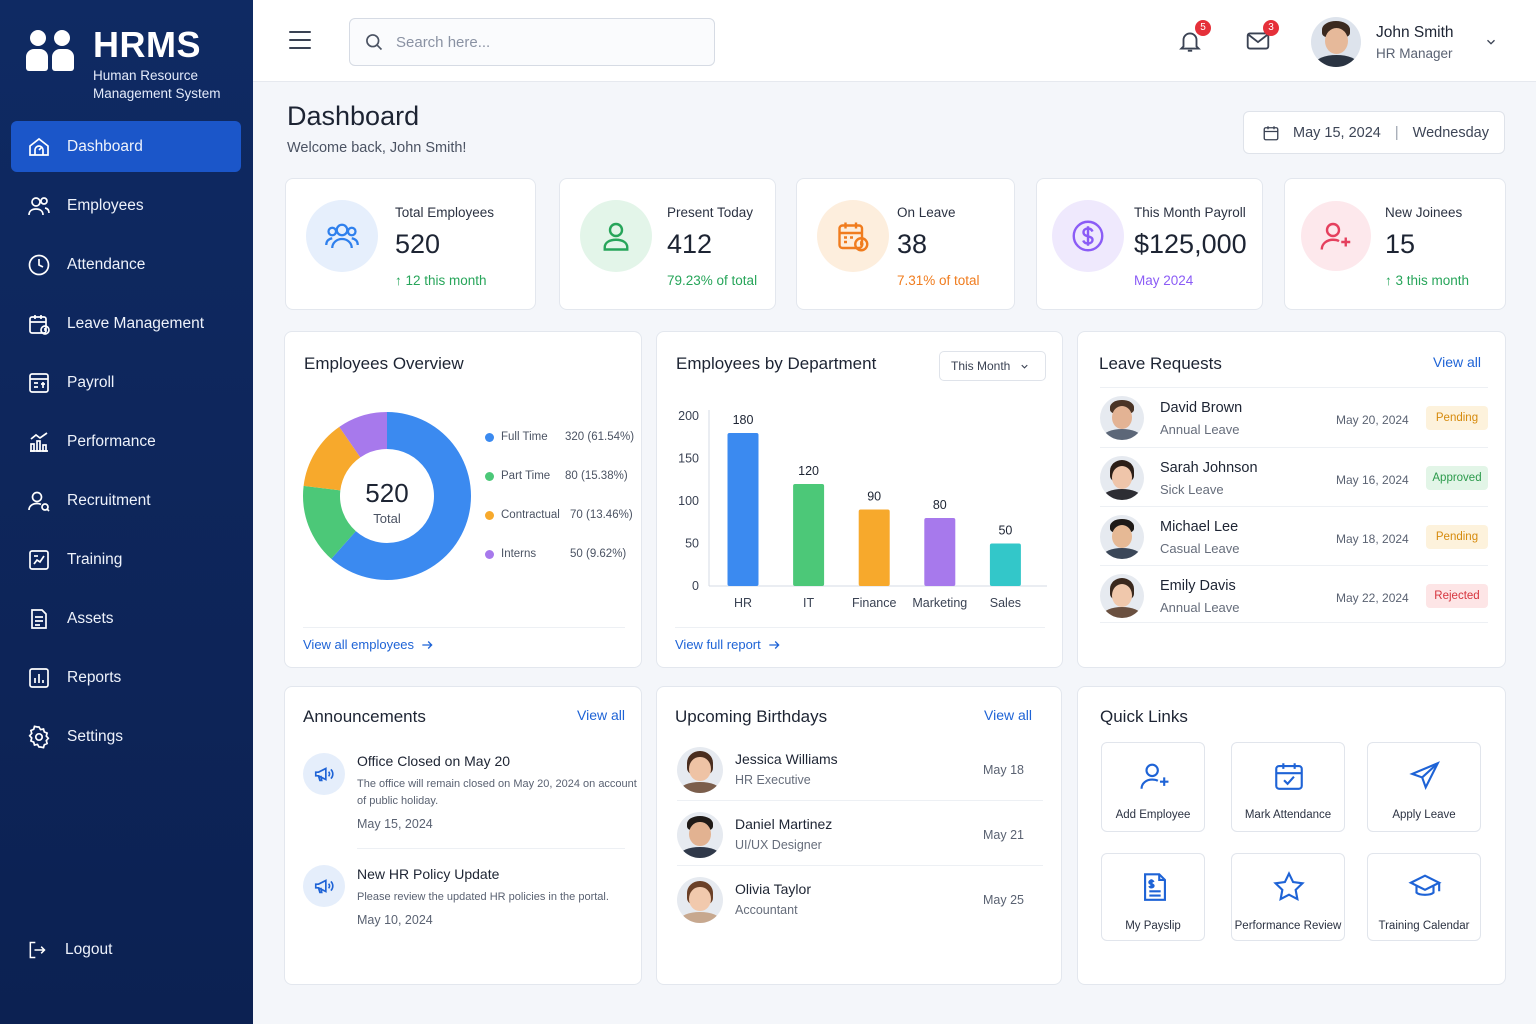 This screenshot has height=1024, width=1536. I want to click on y-tick-label: 150, so click(688, 459).